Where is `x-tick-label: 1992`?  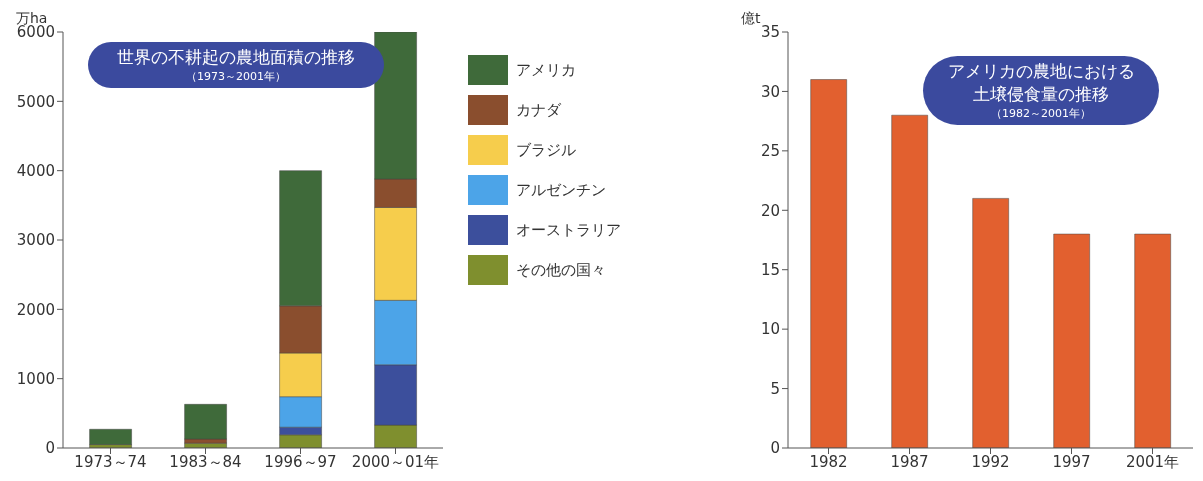 x-tick-label: 1992 is located at coordinates (990, 461).